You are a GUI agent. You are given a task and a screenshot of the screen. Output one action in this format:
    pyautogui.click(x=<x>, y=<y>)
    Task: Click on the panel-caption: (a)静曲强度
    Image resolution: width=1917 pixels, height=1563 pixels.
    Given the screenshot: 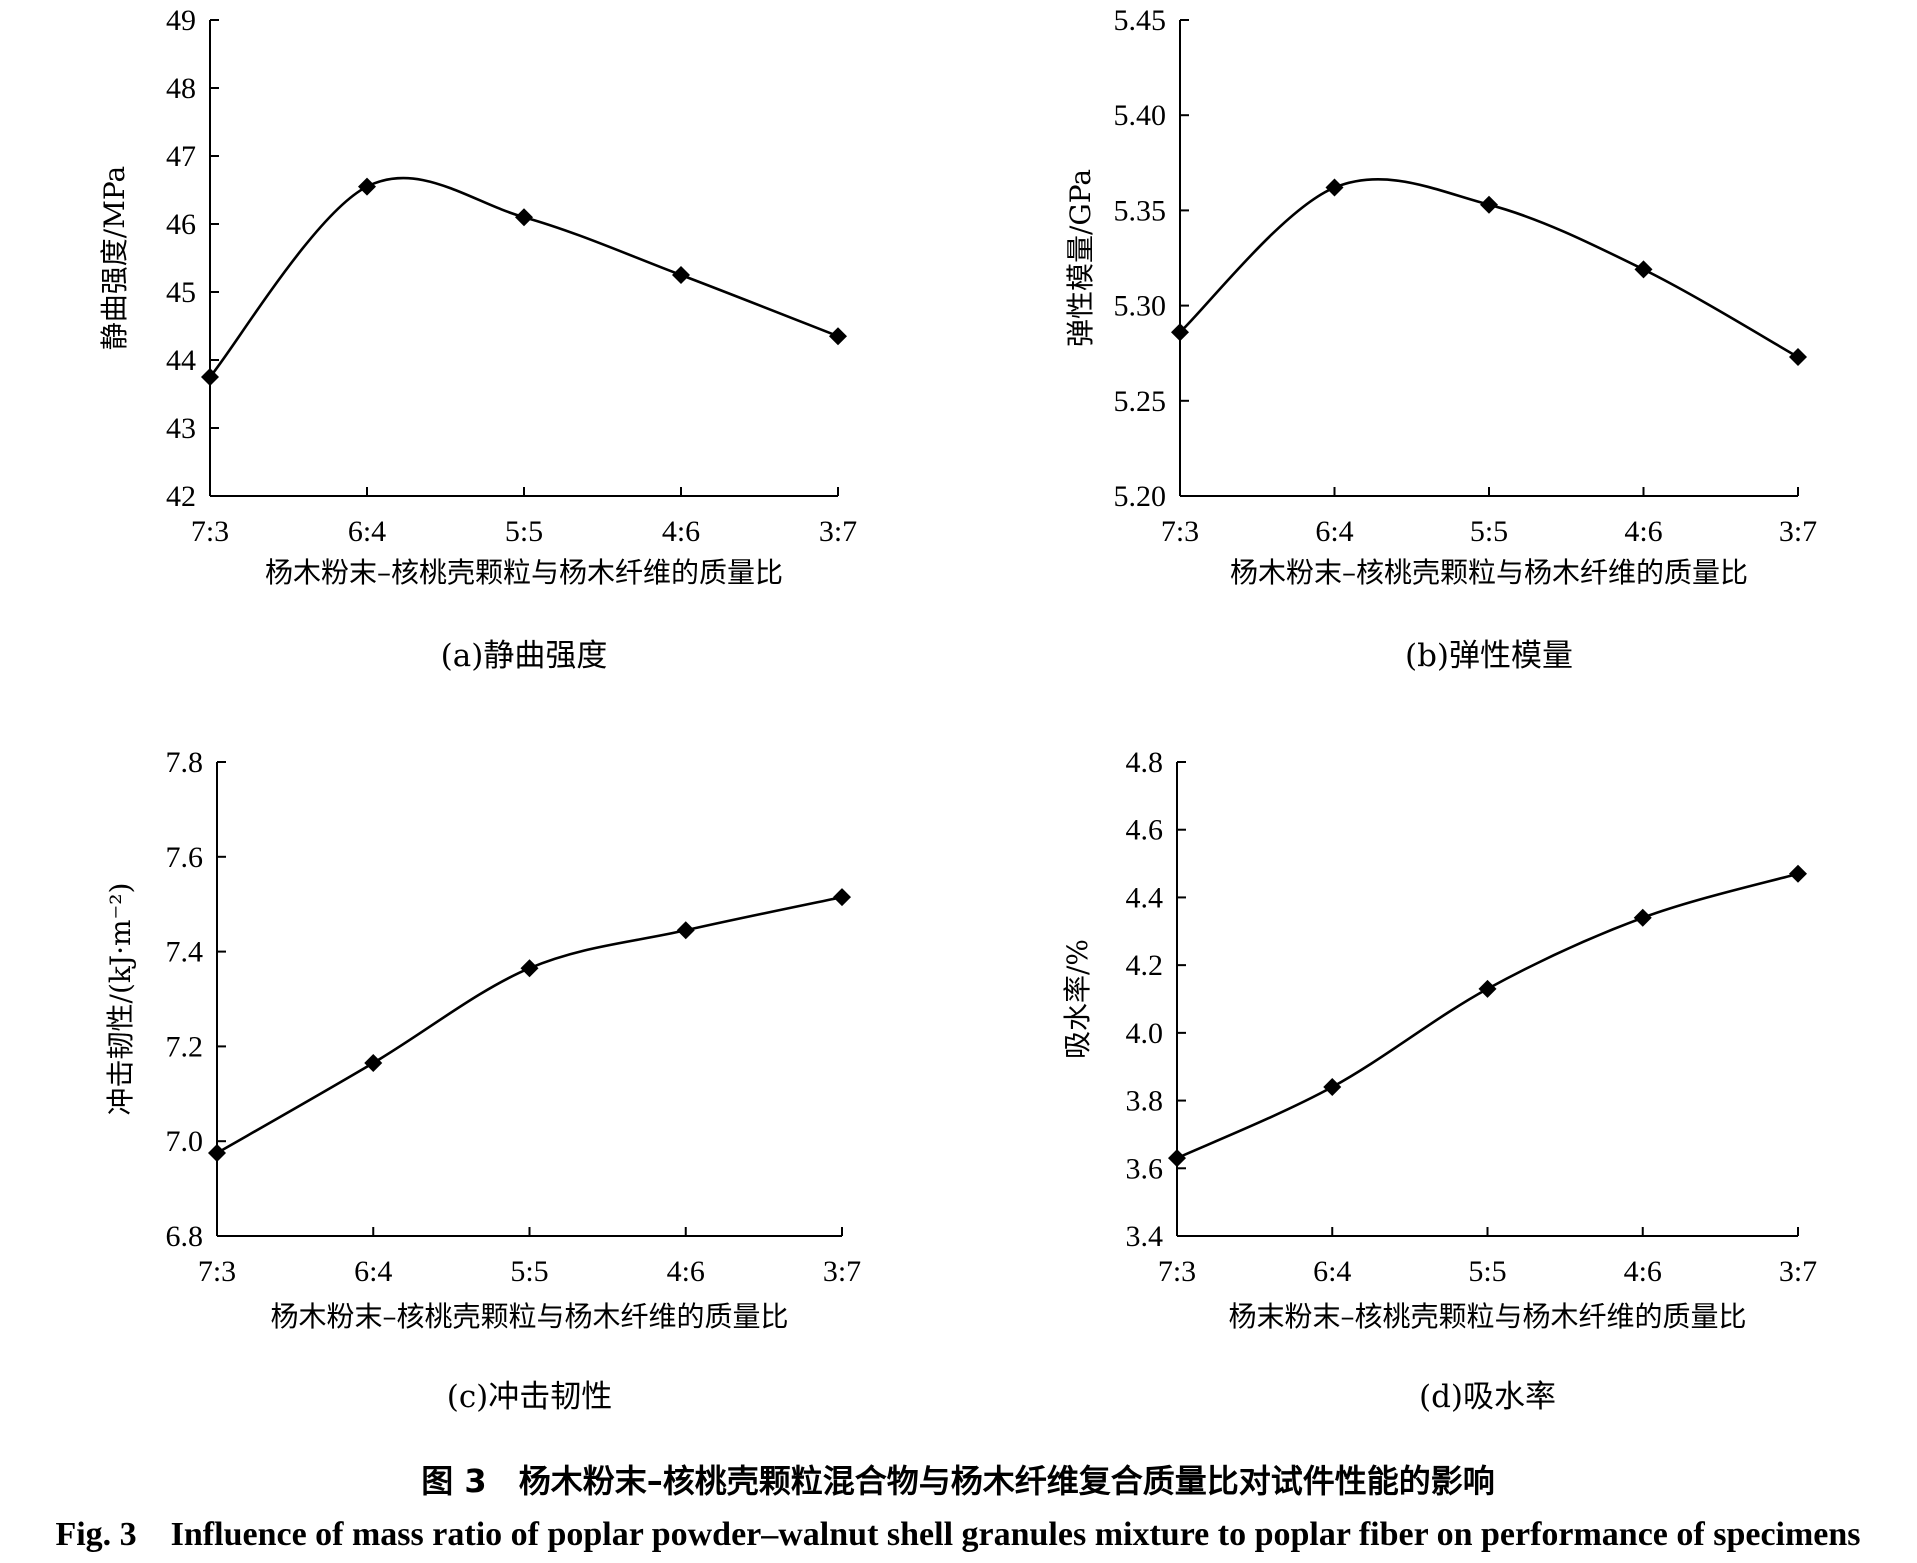 What is the action you would take?
    pyautogui.click(x=524, y=656)
    